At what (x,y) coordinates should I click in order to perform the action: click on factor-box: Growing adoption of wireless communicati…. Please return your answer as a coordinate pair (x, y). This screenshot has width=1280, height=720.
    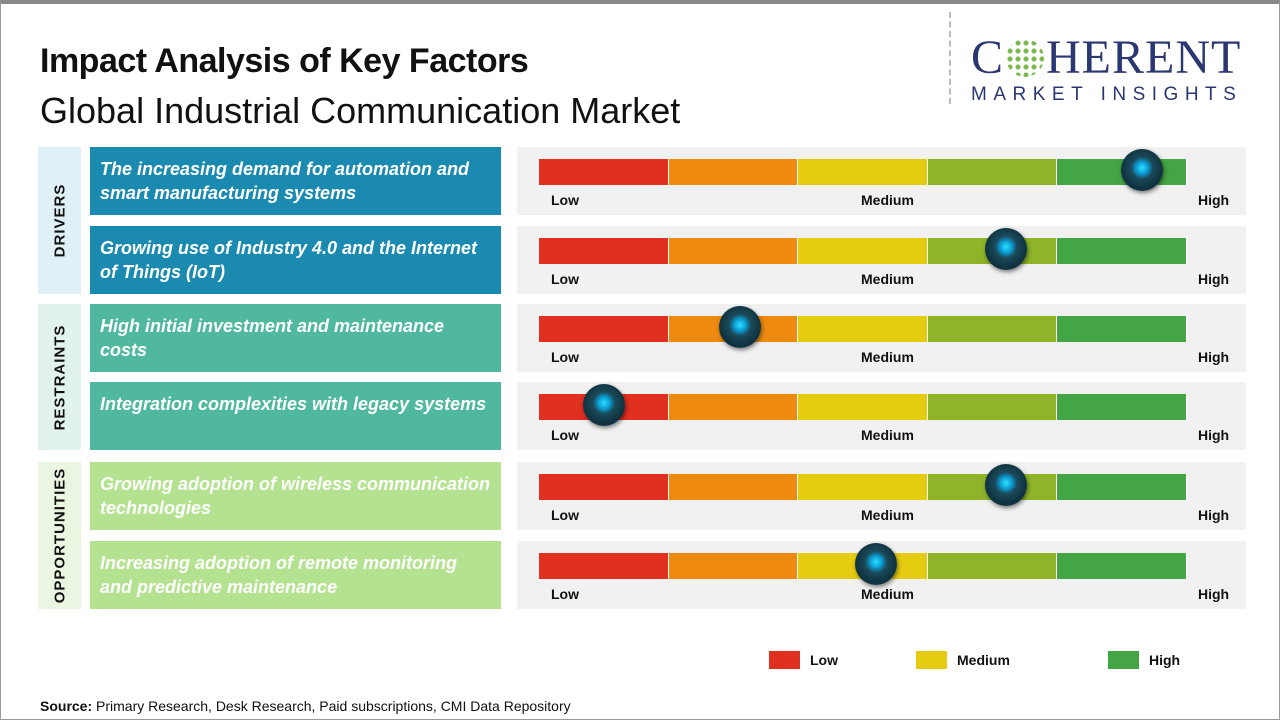
    Looking at the image, I should click on (295, 496).